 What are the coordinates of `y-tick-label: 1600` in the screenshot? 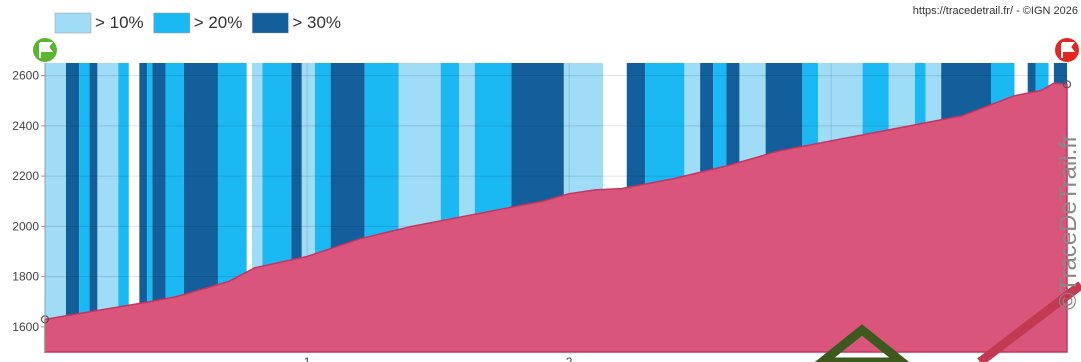 It's located at (25, 327).